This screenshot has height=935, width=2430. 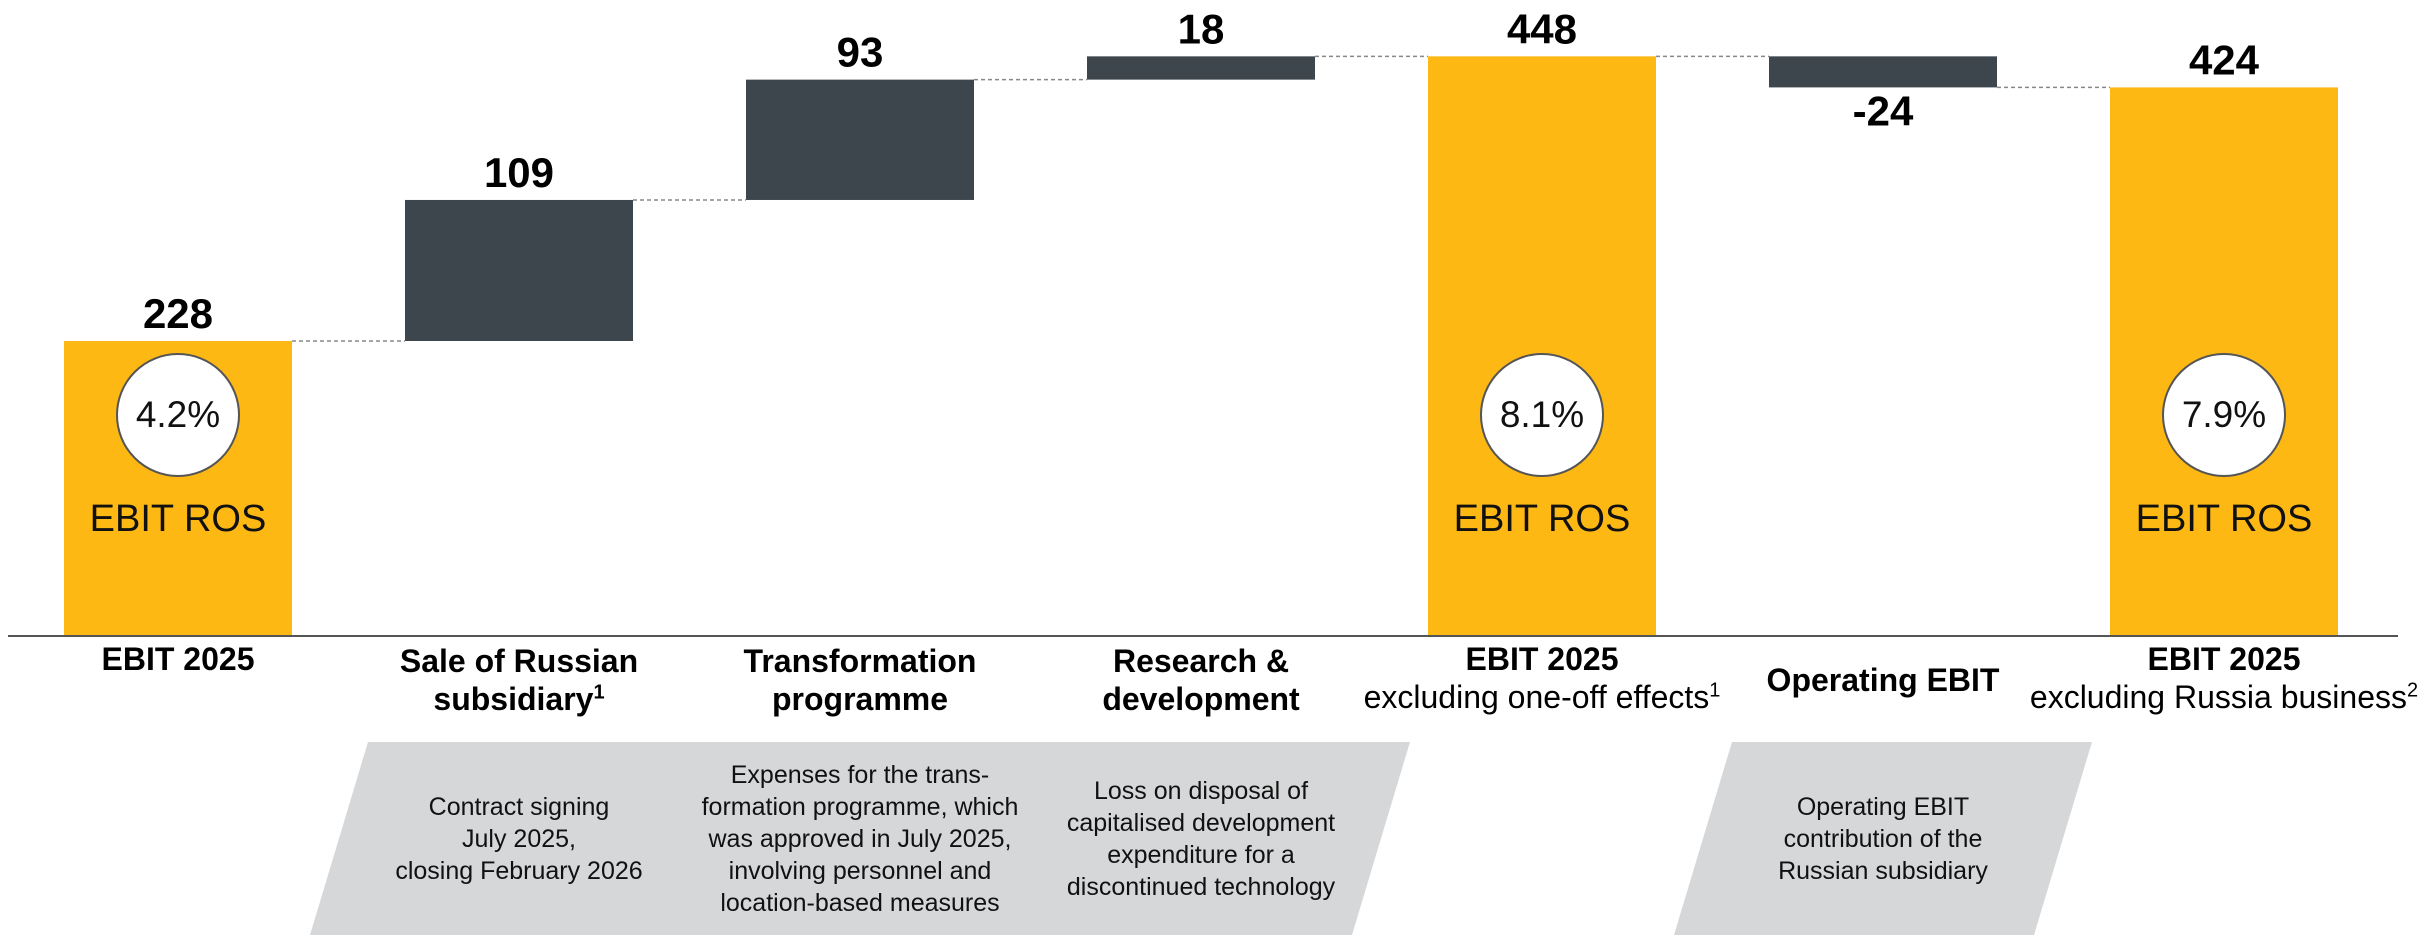 I want to click on category-name: Transformation programme, so click(x=860, y=680).